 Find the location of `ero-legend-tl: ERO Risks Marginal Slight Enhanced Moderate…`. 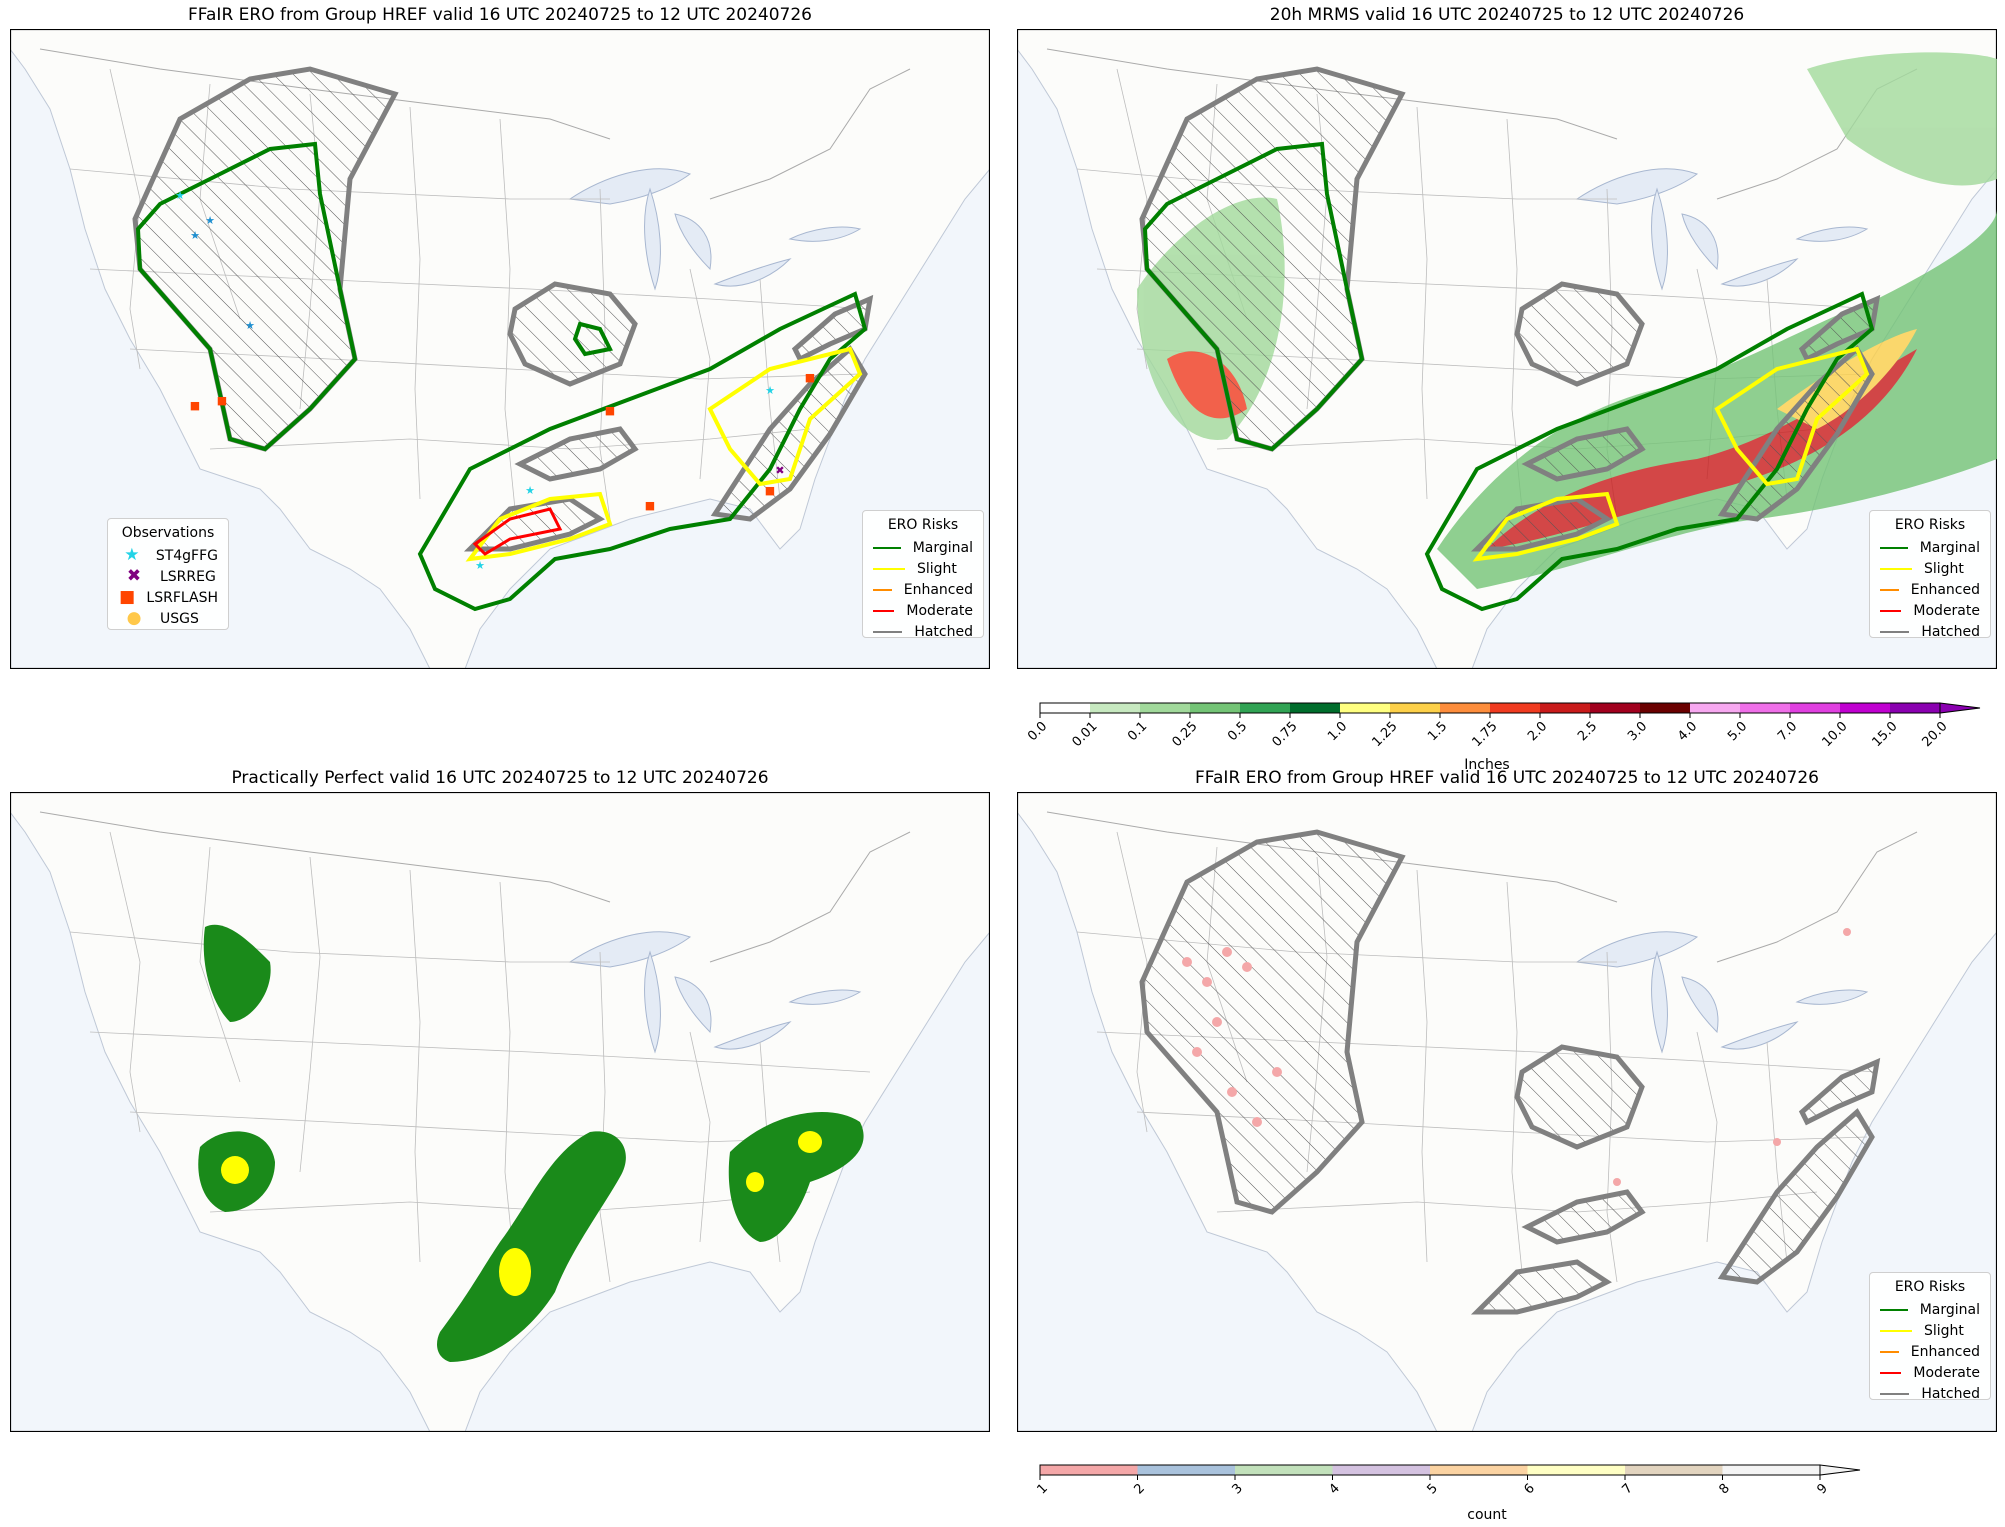

ero-legend-tl: ERO Risks Marginal Slight Enhanced Moderate… is located at coordinates (923, 575).